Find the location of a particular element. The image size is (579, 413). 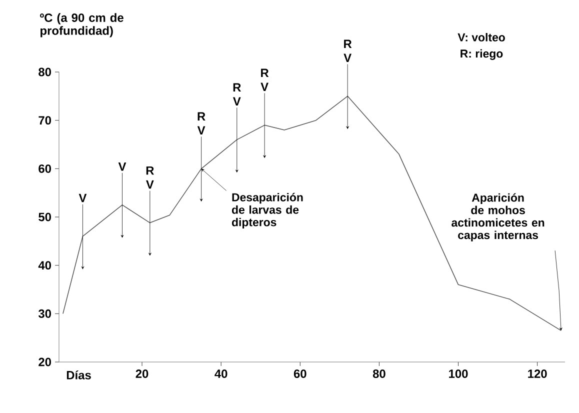

y-tick-label: 80 is located at coordinates (44, 72).